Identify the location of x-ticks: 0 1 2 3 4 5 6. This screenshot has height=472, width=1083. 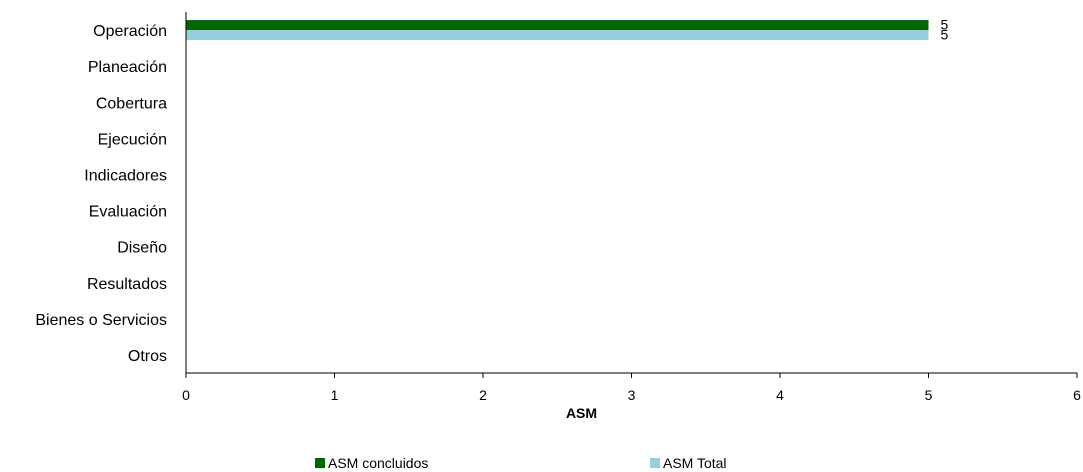
(631, 388).